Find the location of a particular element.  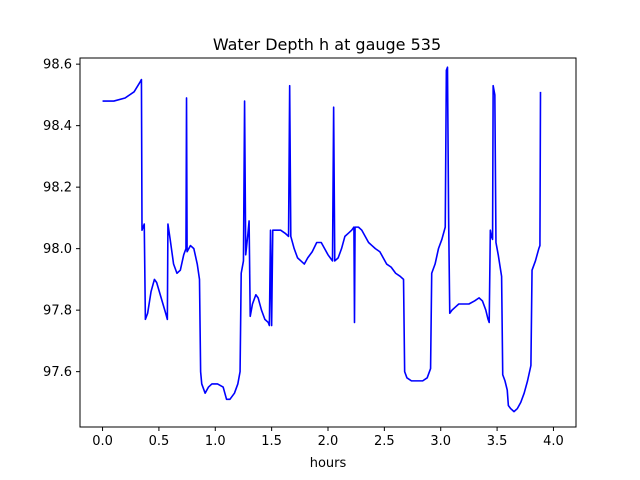

x-tick-label: 3.5 is located at coordinates (497, 441).